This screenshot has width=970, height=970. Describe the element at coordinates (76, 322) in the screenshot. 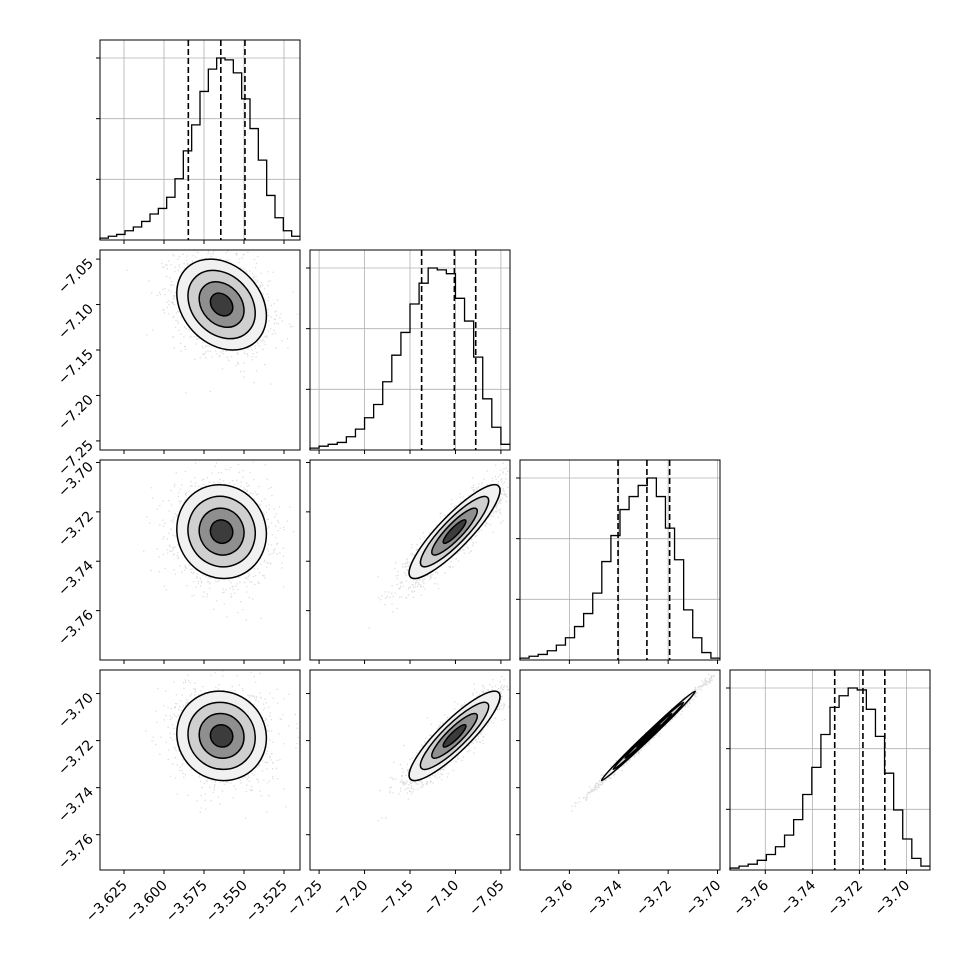

I see `y-tick-label: −7.10` at that location.